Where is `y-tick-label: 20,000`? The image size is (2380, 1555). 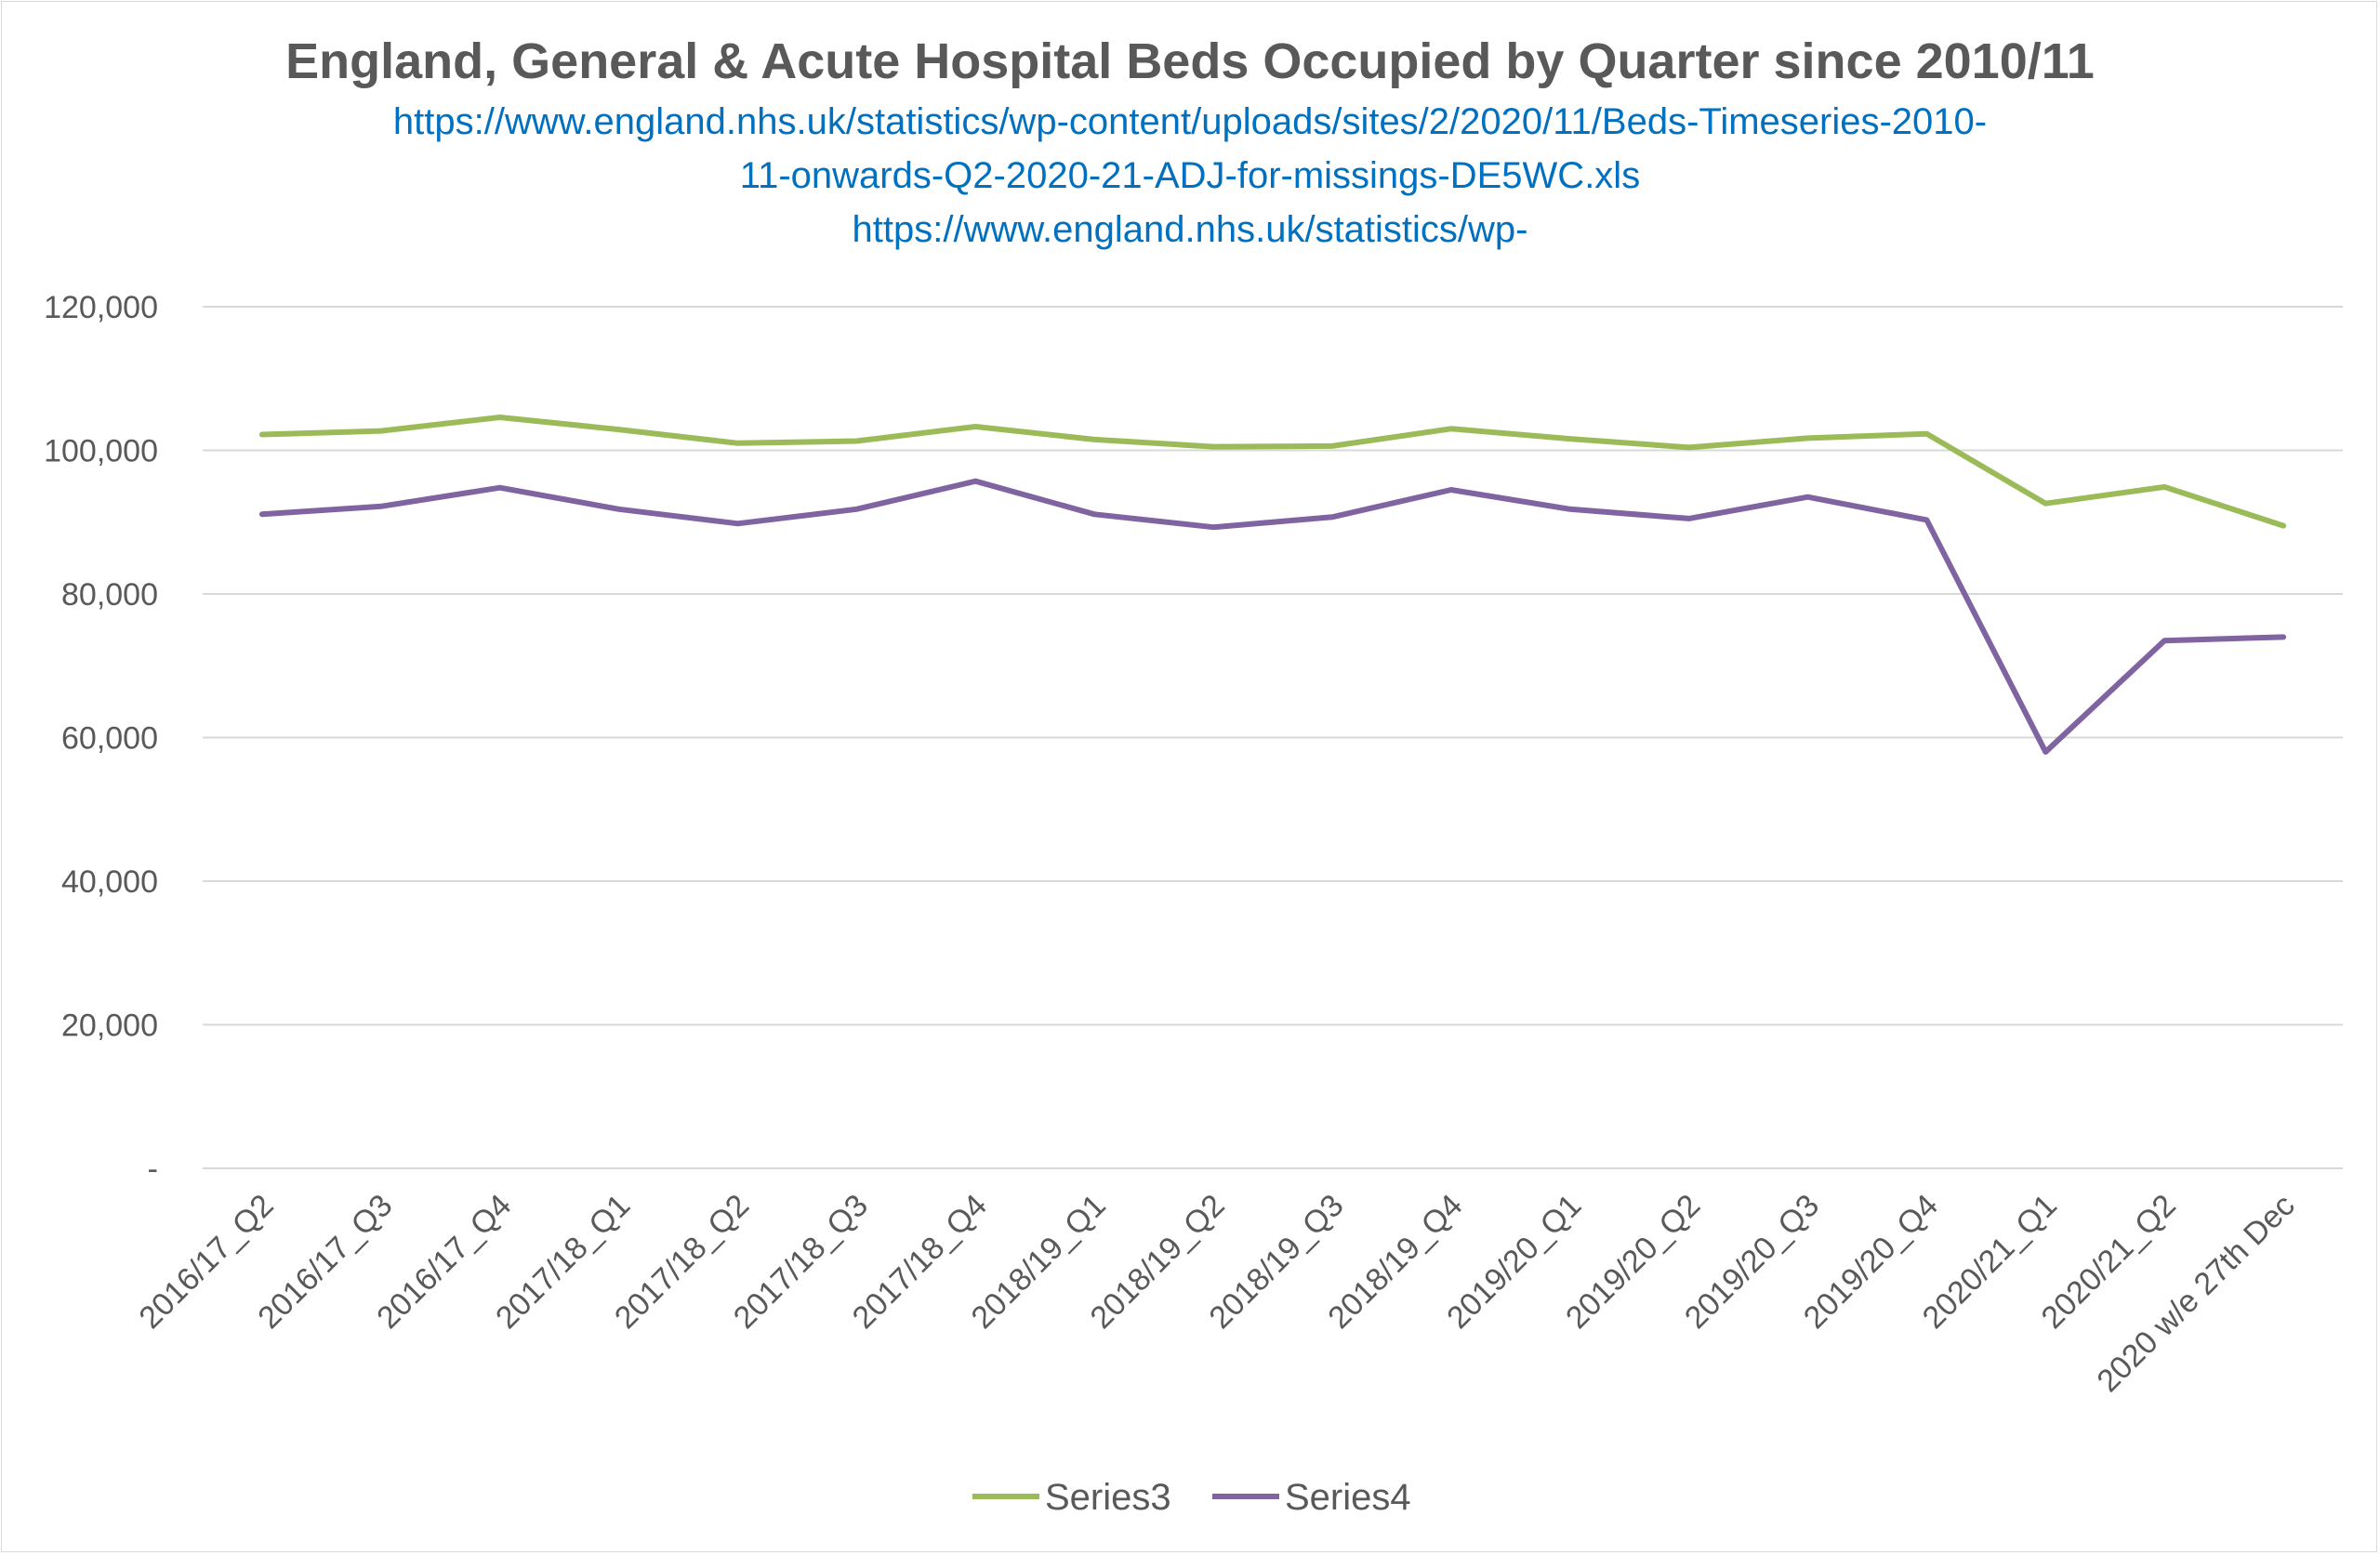 y-tick-label: 20,000 is located at coordinates (109, 1026).